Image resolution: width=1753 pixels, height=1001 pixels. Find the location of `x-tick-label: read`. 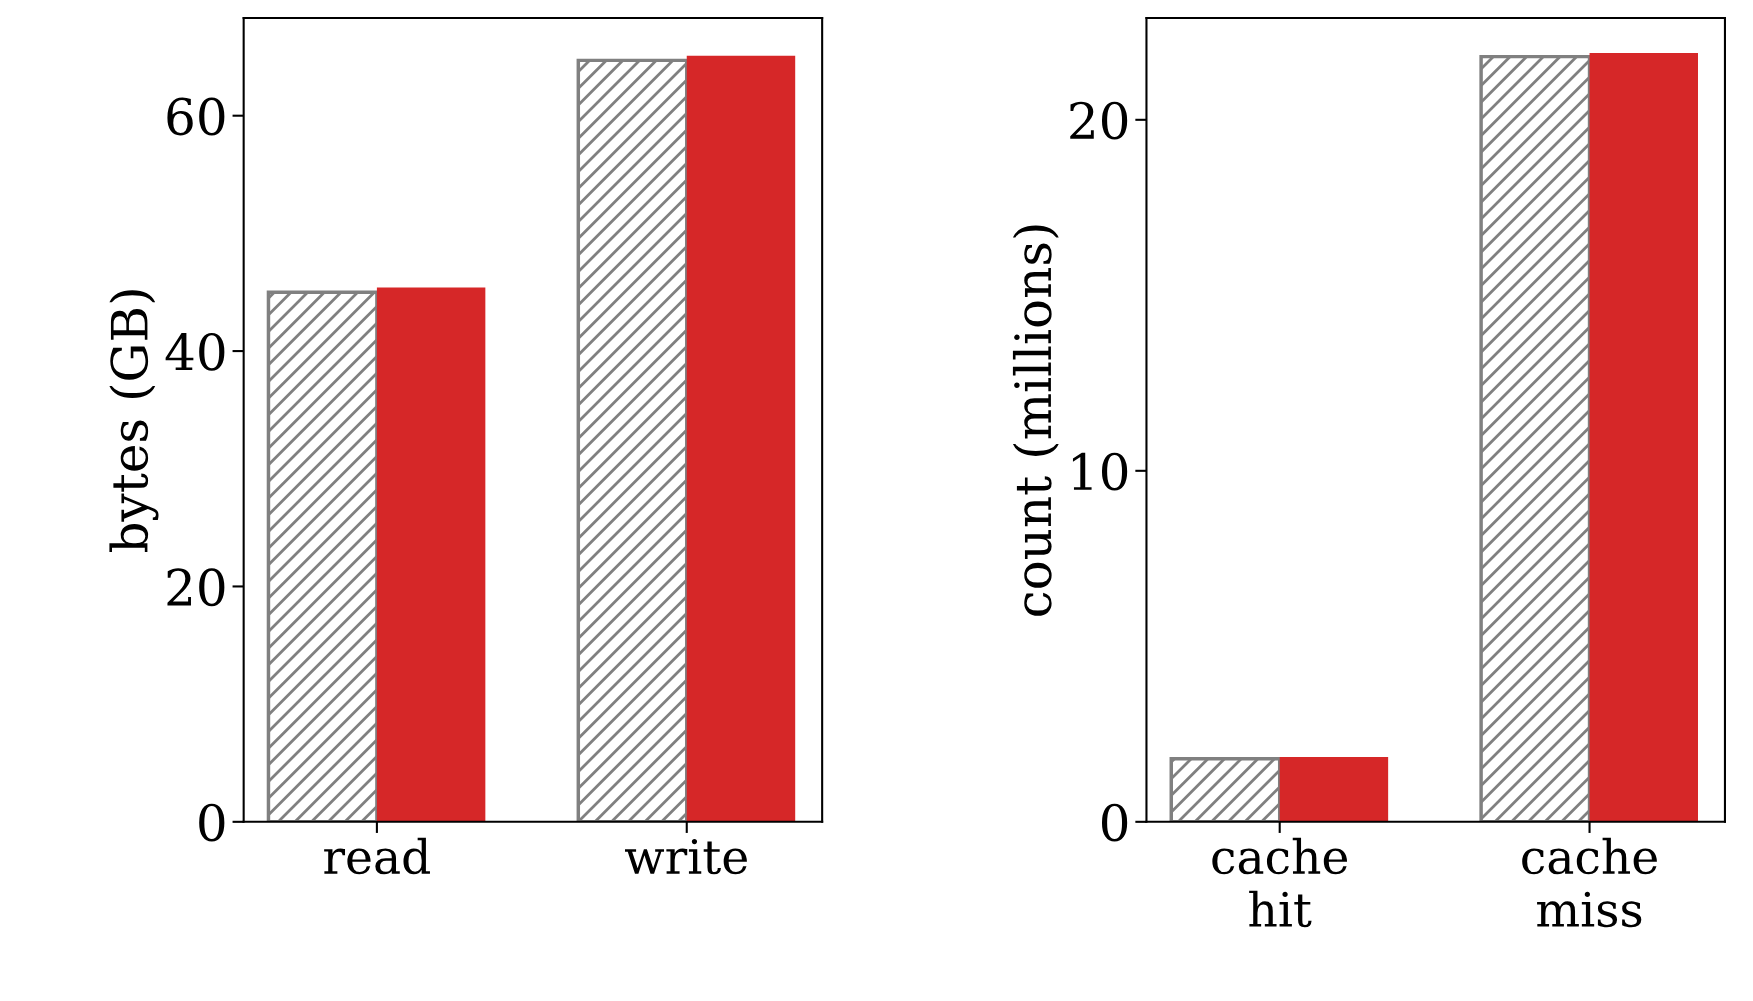

x-tick-label: read is located at coordinates (377, 856).